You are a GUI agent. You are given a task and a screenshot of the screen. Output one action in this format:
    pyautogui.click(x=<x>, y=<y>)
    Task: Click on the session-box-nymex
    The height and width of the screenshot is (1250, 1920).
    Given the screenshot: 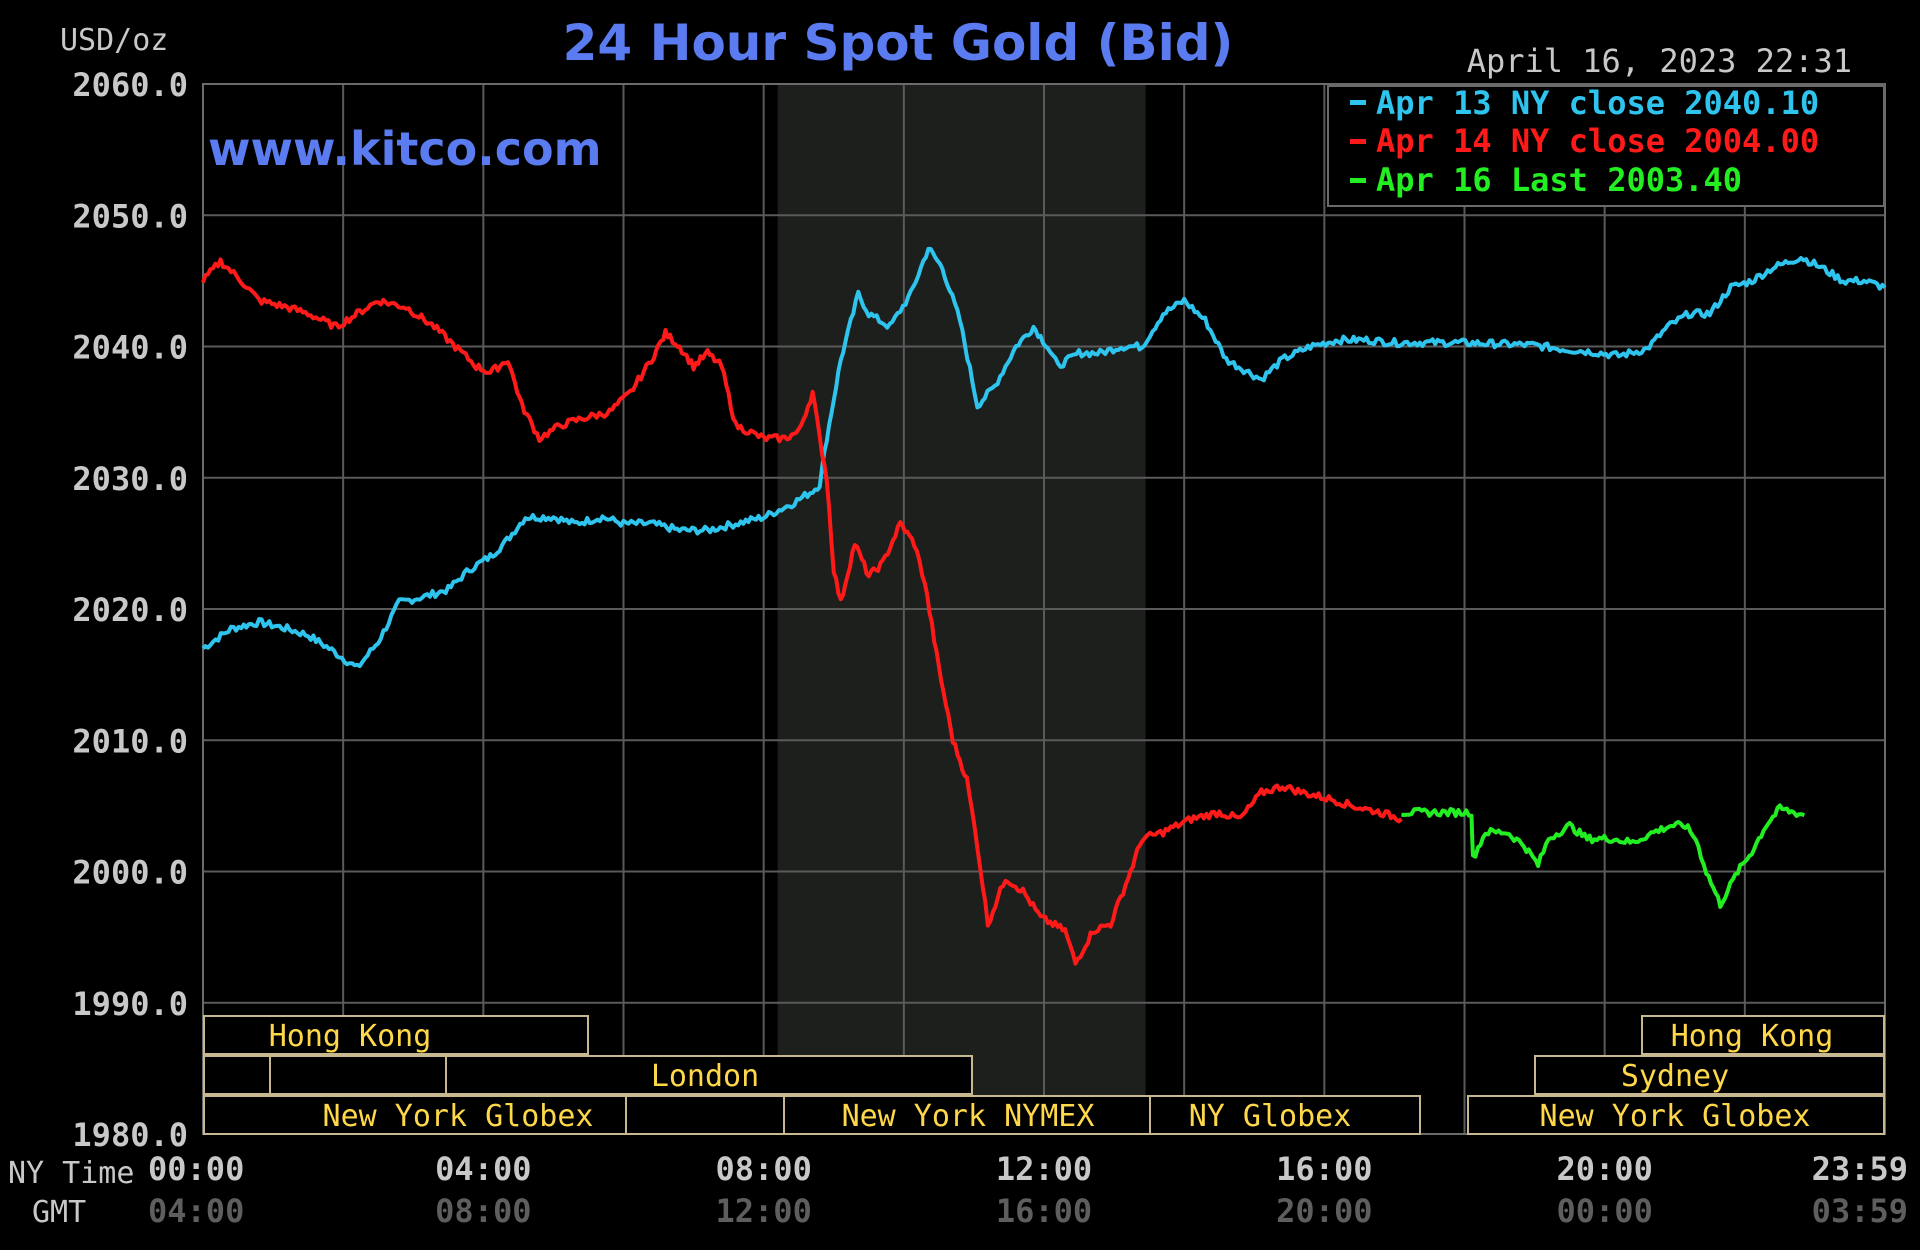 What is the action you would take?
    pyautogui.click(x=967, y=1115)
    